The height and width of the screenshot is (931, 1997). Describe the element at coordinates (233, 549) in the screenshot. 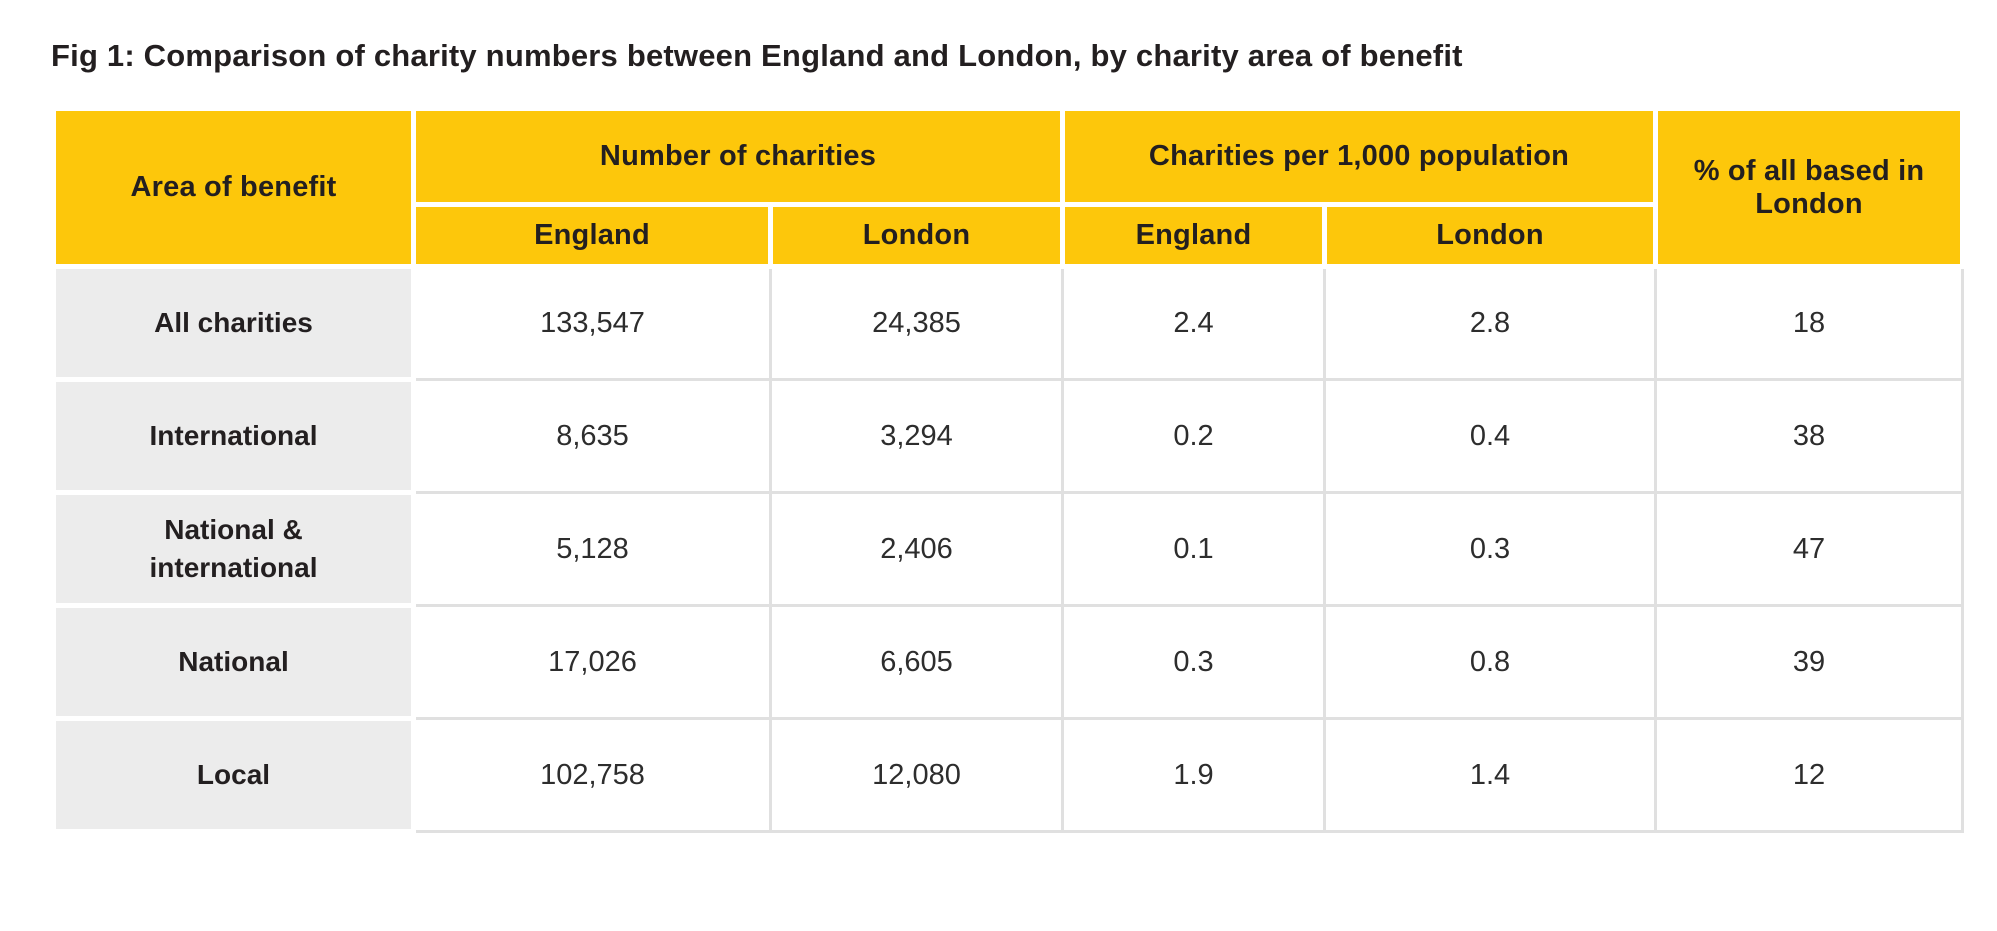

I see `row-label: National & international` at that location.